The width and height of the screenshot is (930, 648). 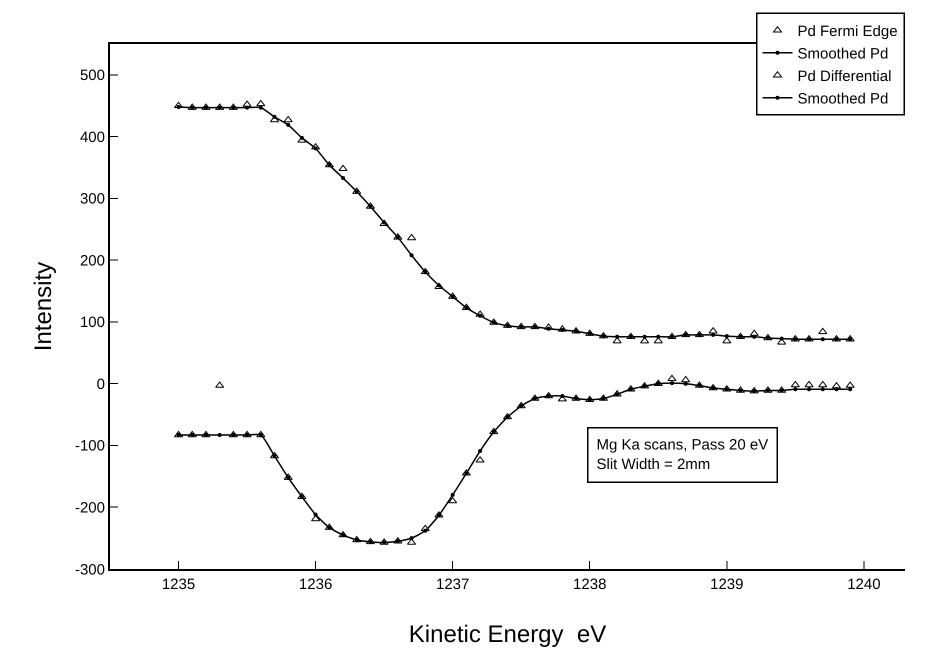 I want to click on x-tick-label: 1235, so click(x=179, y=584).